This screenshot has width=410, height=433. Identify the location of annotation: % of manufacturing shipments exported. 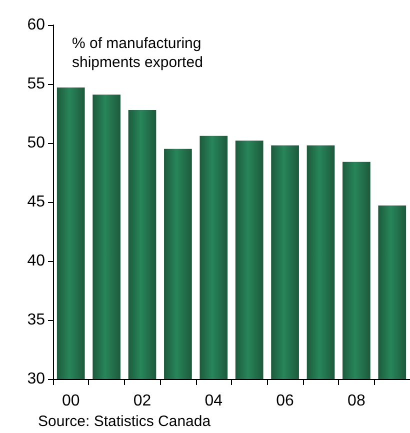
(137, 53).